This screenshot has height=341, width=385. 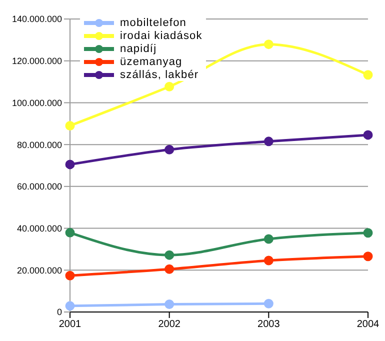 I want to click on legend-label: mobiltelefon, so click(x=153, y=22).